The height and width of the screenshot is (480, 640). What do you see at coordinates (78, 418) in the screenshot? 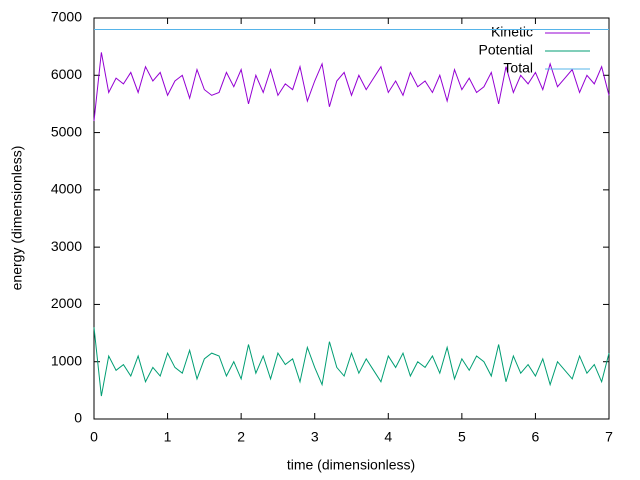
I see `y-tick-label: 0` at bounding box center [78, 418].